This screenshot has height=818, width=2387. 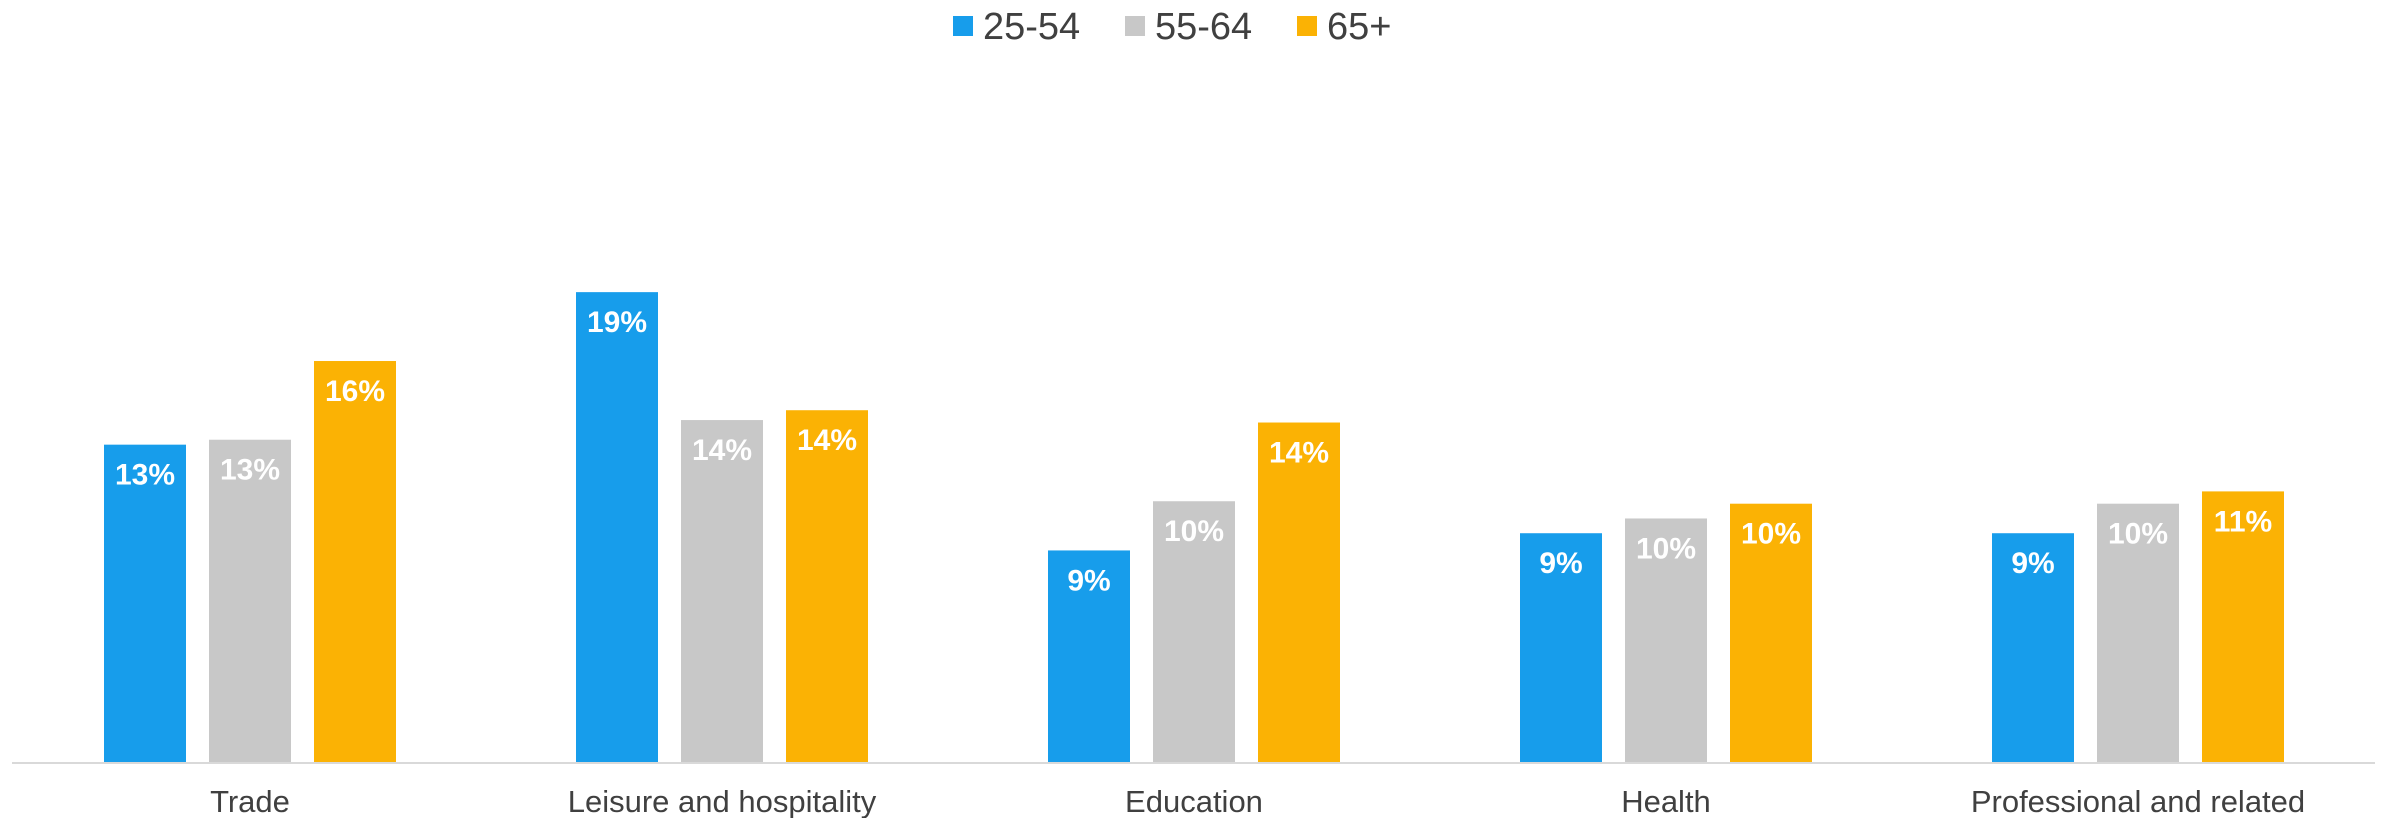 I want to click on legend-label: 25-54, so click(x=1031, y=27).